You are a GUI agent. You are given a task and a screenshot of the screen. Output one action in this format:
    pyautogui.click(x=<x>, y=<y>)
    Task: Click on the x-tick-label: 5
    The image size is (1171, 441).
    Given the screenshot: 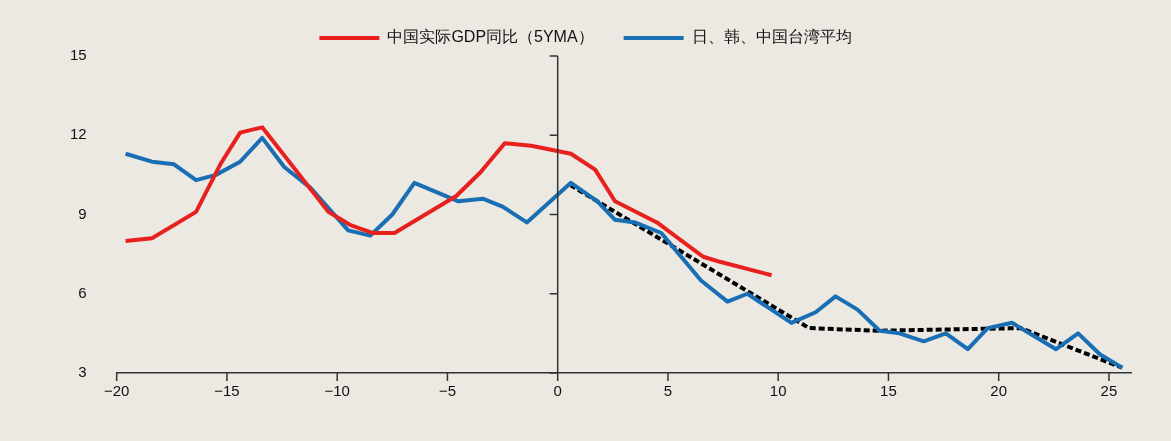 What is the action you would take?
    pyautogui.click(x=668, y=391)
    